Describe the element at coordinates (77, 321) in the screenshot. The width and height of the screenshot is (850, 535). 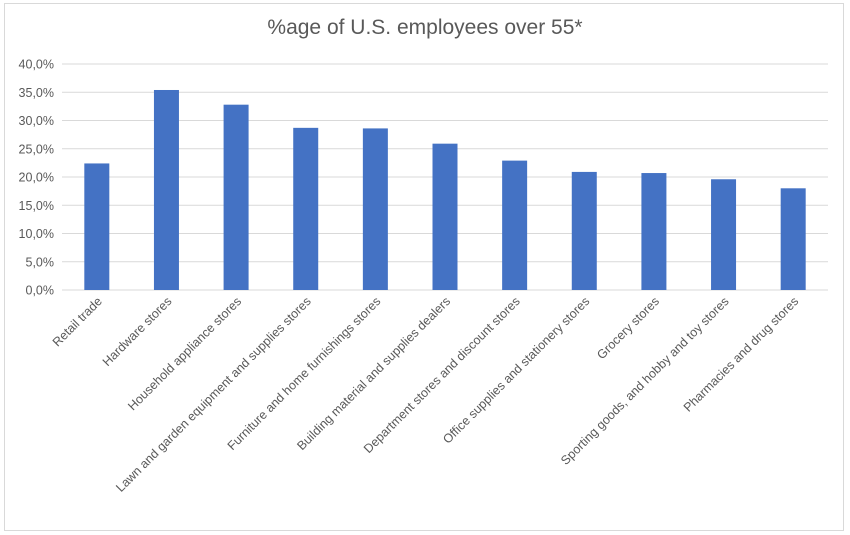
I see `x-category-label: Retail trade` at that location.